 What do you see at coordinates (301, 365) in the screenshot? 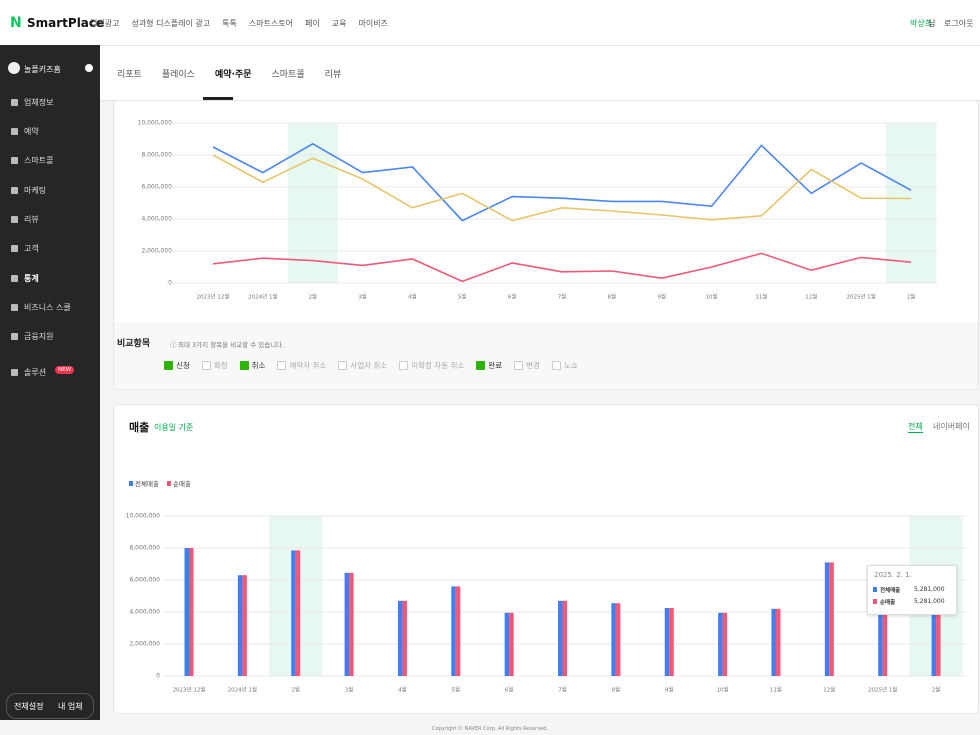
I see `option: 예약자 취소` at bounding box center [301, 365].